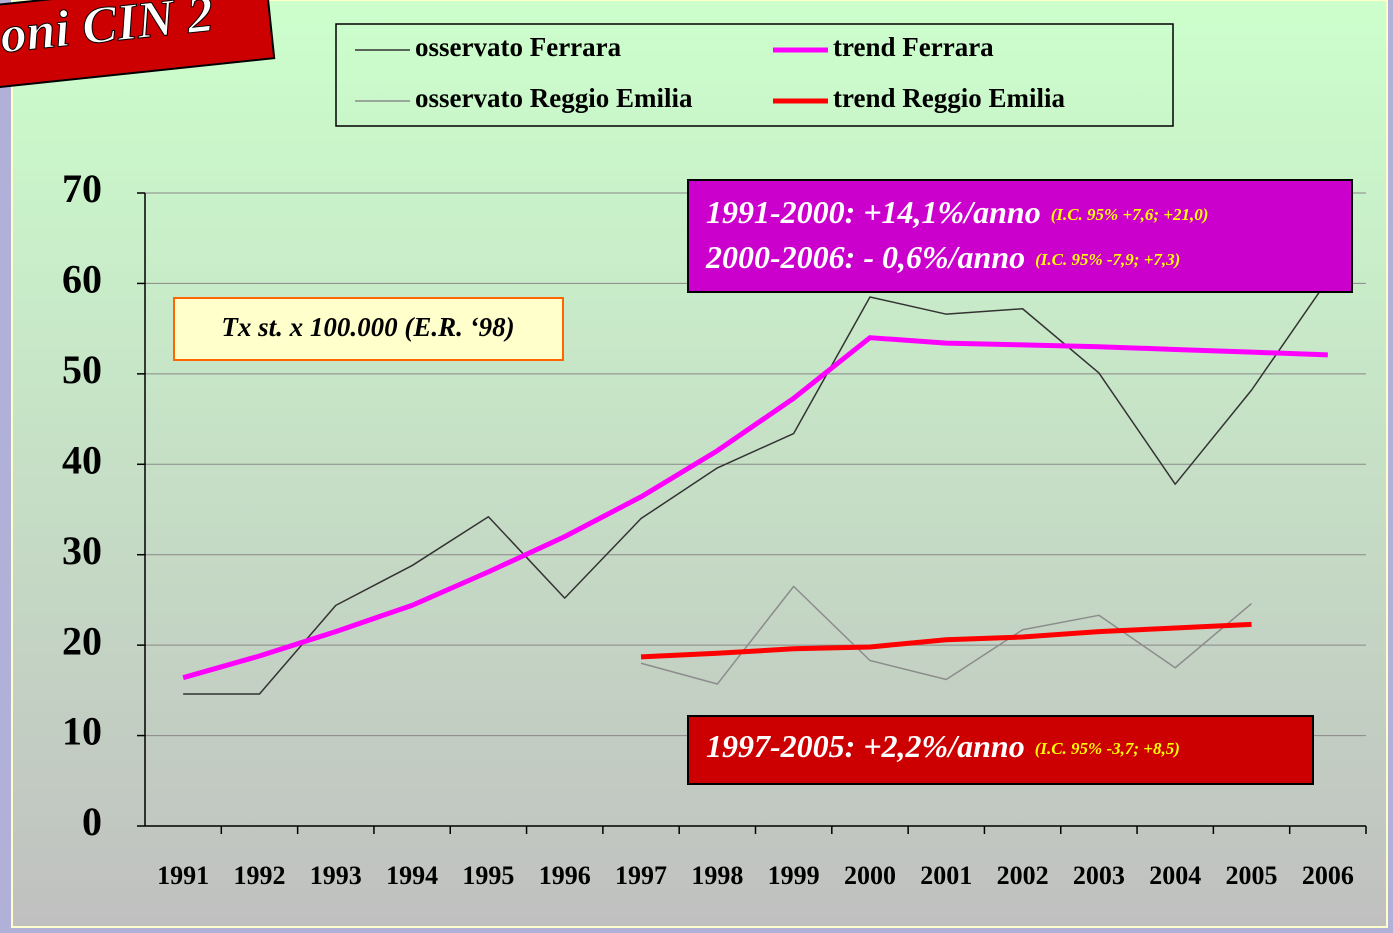 The height and width of the screenshot is (933, 1393). What do you see at coordinates (82, 640) in the screenshot?
I see `y-tick-label: 20` at bounding box center [82, 640].